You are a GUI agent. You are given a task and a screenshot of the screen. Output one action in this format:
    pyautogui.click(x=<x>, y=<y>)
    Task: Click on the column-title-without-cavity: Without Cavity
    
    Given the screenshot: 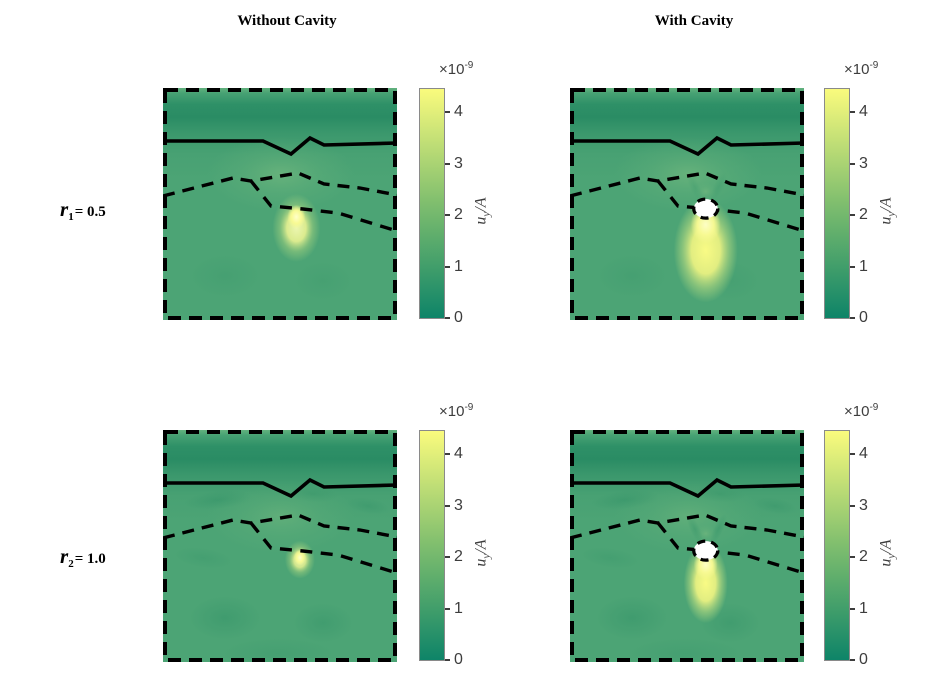 What is the action you would take?
    pyautogui.click(x=287, y=21)
    